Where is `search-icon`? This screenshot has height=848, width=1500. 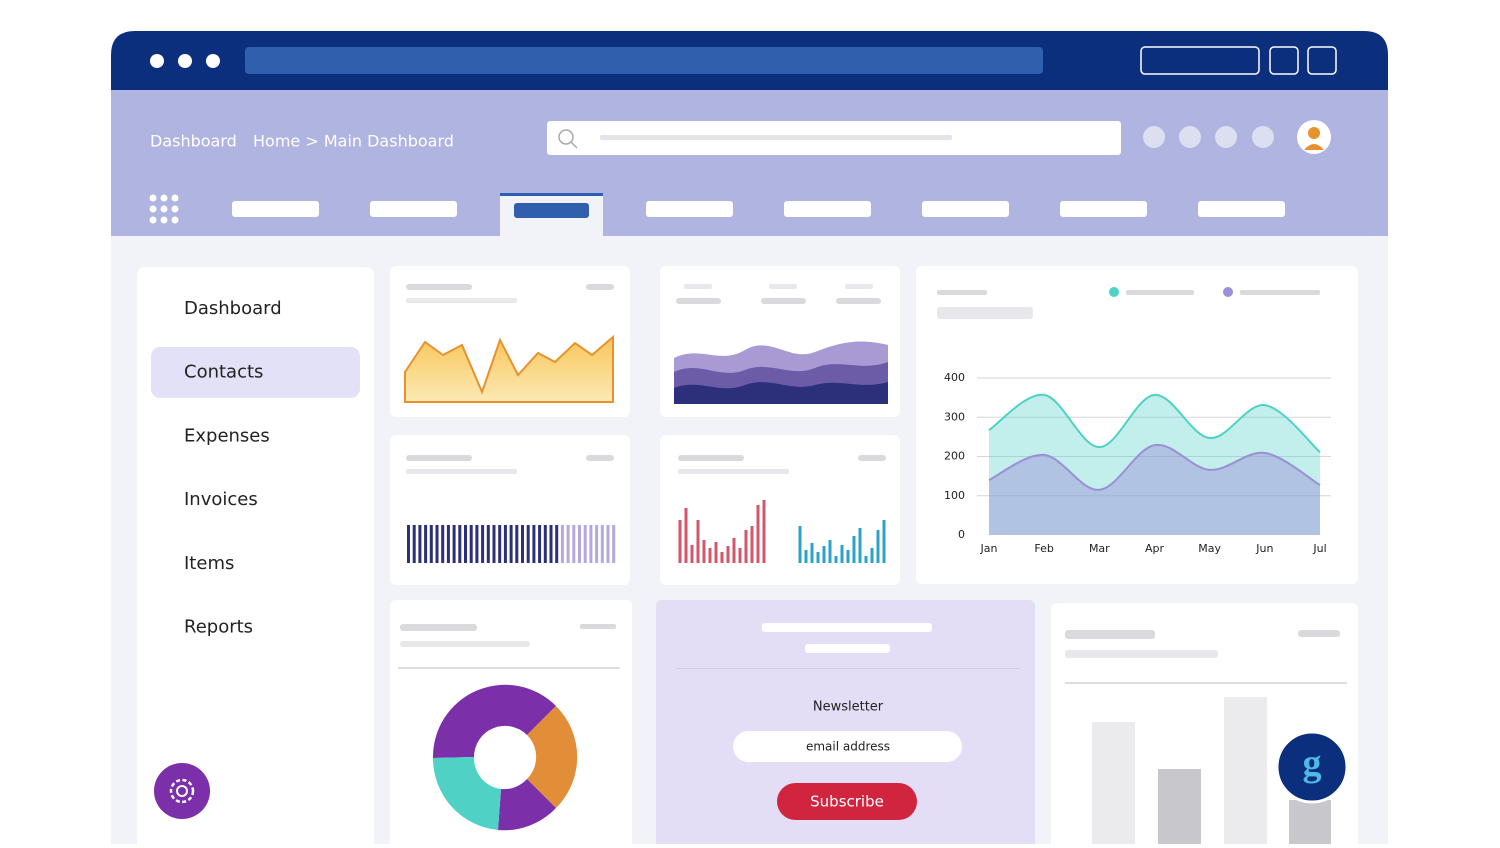
search-icon is located at coordinates (566, 137).